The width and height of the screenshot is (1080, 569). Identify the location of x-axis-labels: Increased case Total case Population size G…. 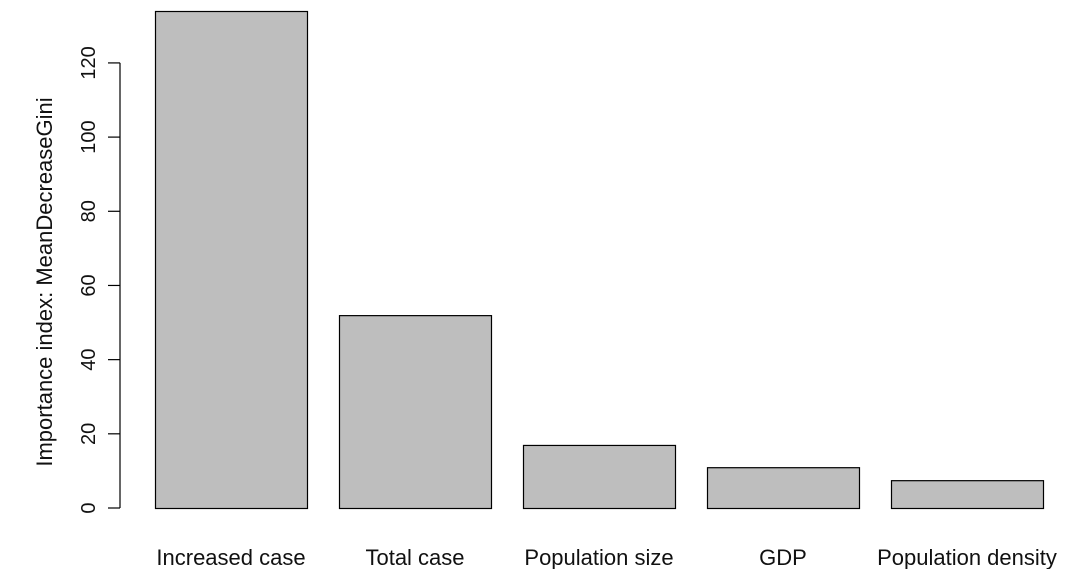
(606, 557).